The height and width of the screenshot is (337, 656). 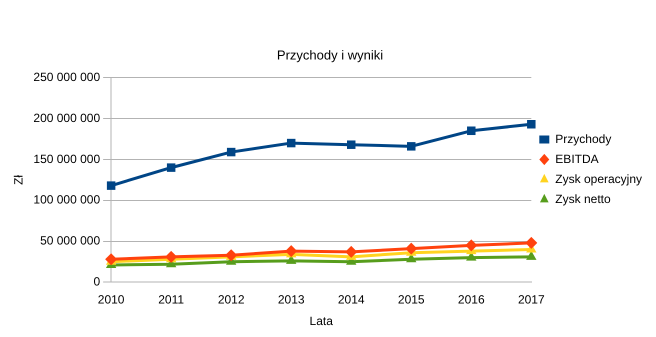 I want to click on legend-label: EBITDA, so click(x=577, y=159).